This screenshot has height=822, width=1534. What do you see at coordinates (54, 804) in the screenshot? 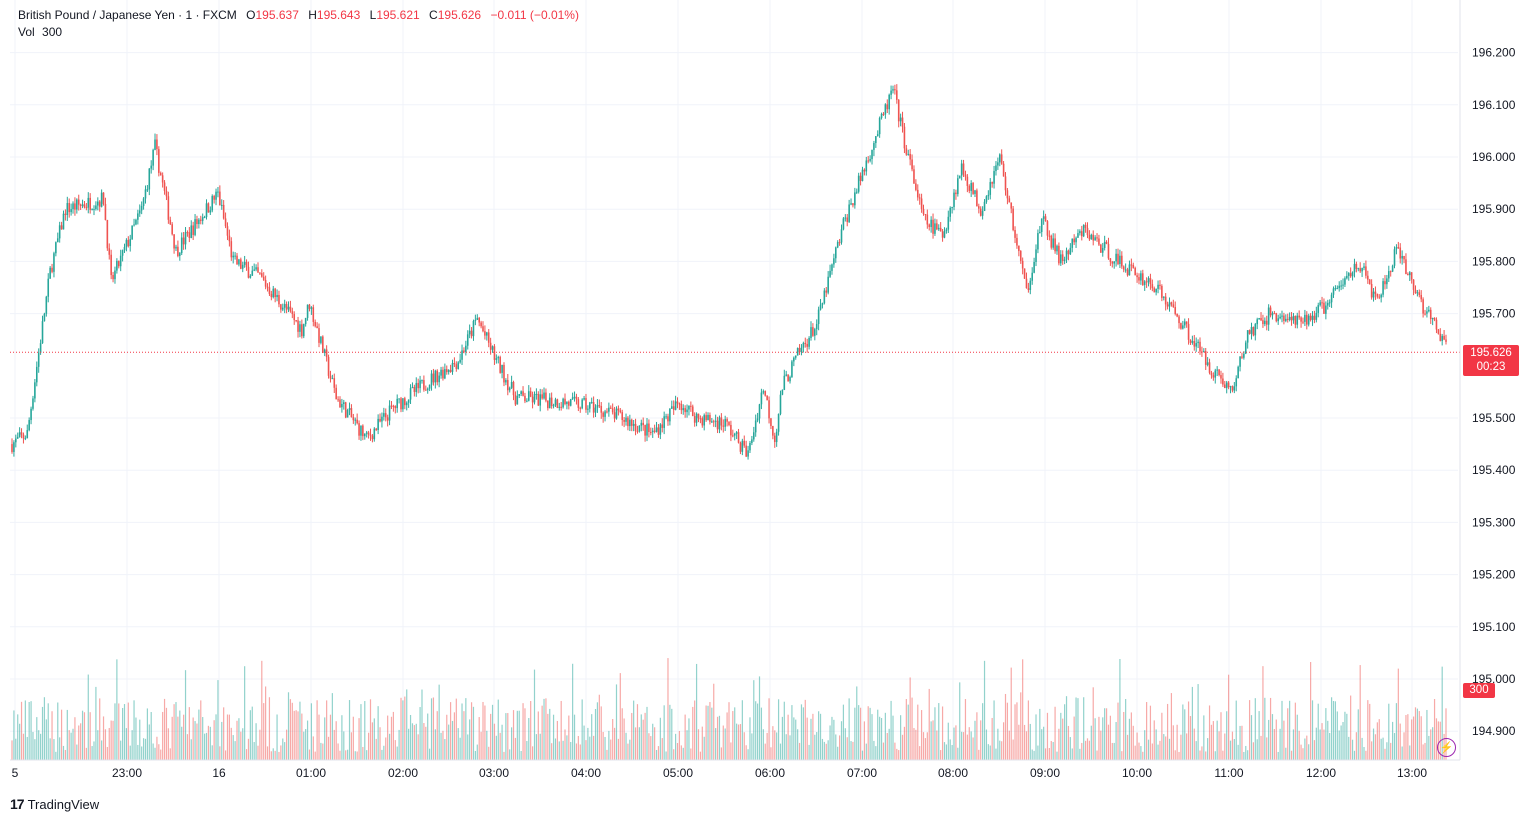
I see `tradingview-logo: 17 TradingView` at bounding box center [54, 804].